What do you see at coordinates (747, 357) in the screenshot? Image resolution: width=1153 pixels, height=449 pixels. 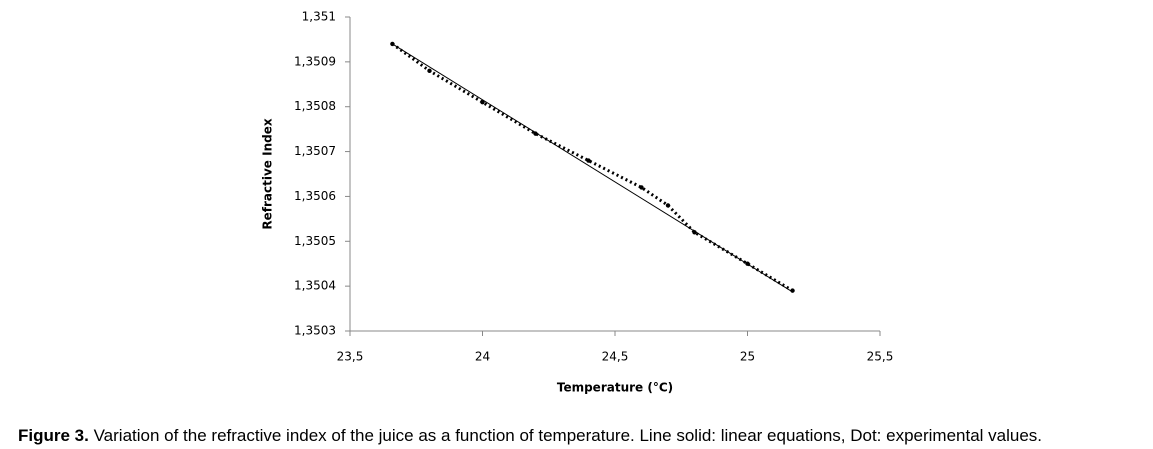 I see `x-tick-label: 25` at bounding box center [747, 357].